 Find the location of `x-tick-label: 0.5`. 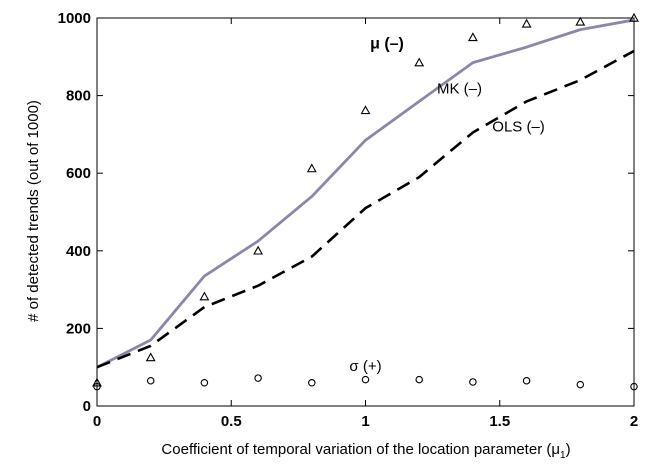

x-tick-label: 0.5 is located at coordinates (231, 421).